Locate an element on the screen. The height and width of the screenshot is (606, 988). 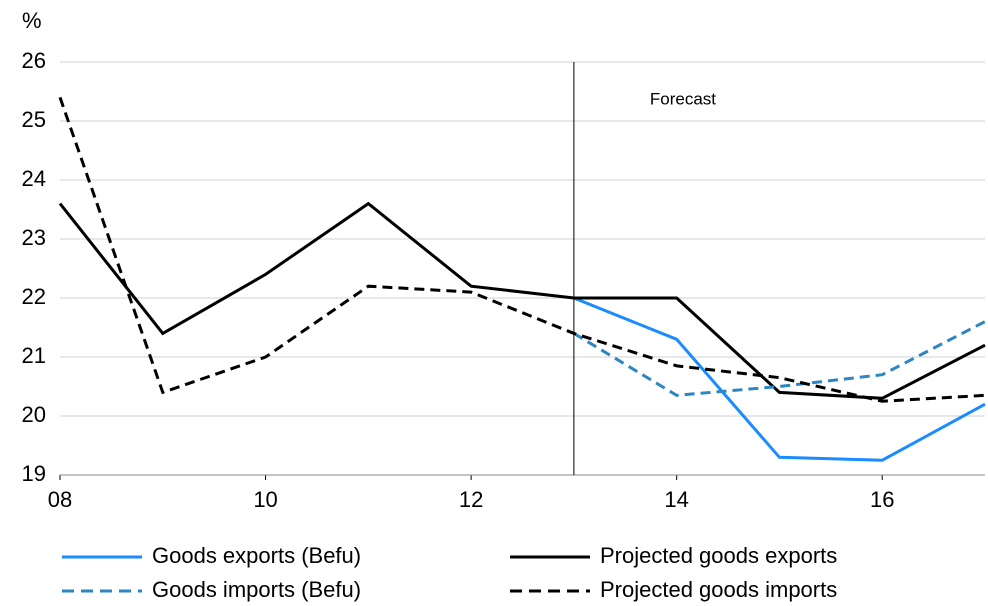
y-tick-label: 22 is located at coordinates (34, 296).